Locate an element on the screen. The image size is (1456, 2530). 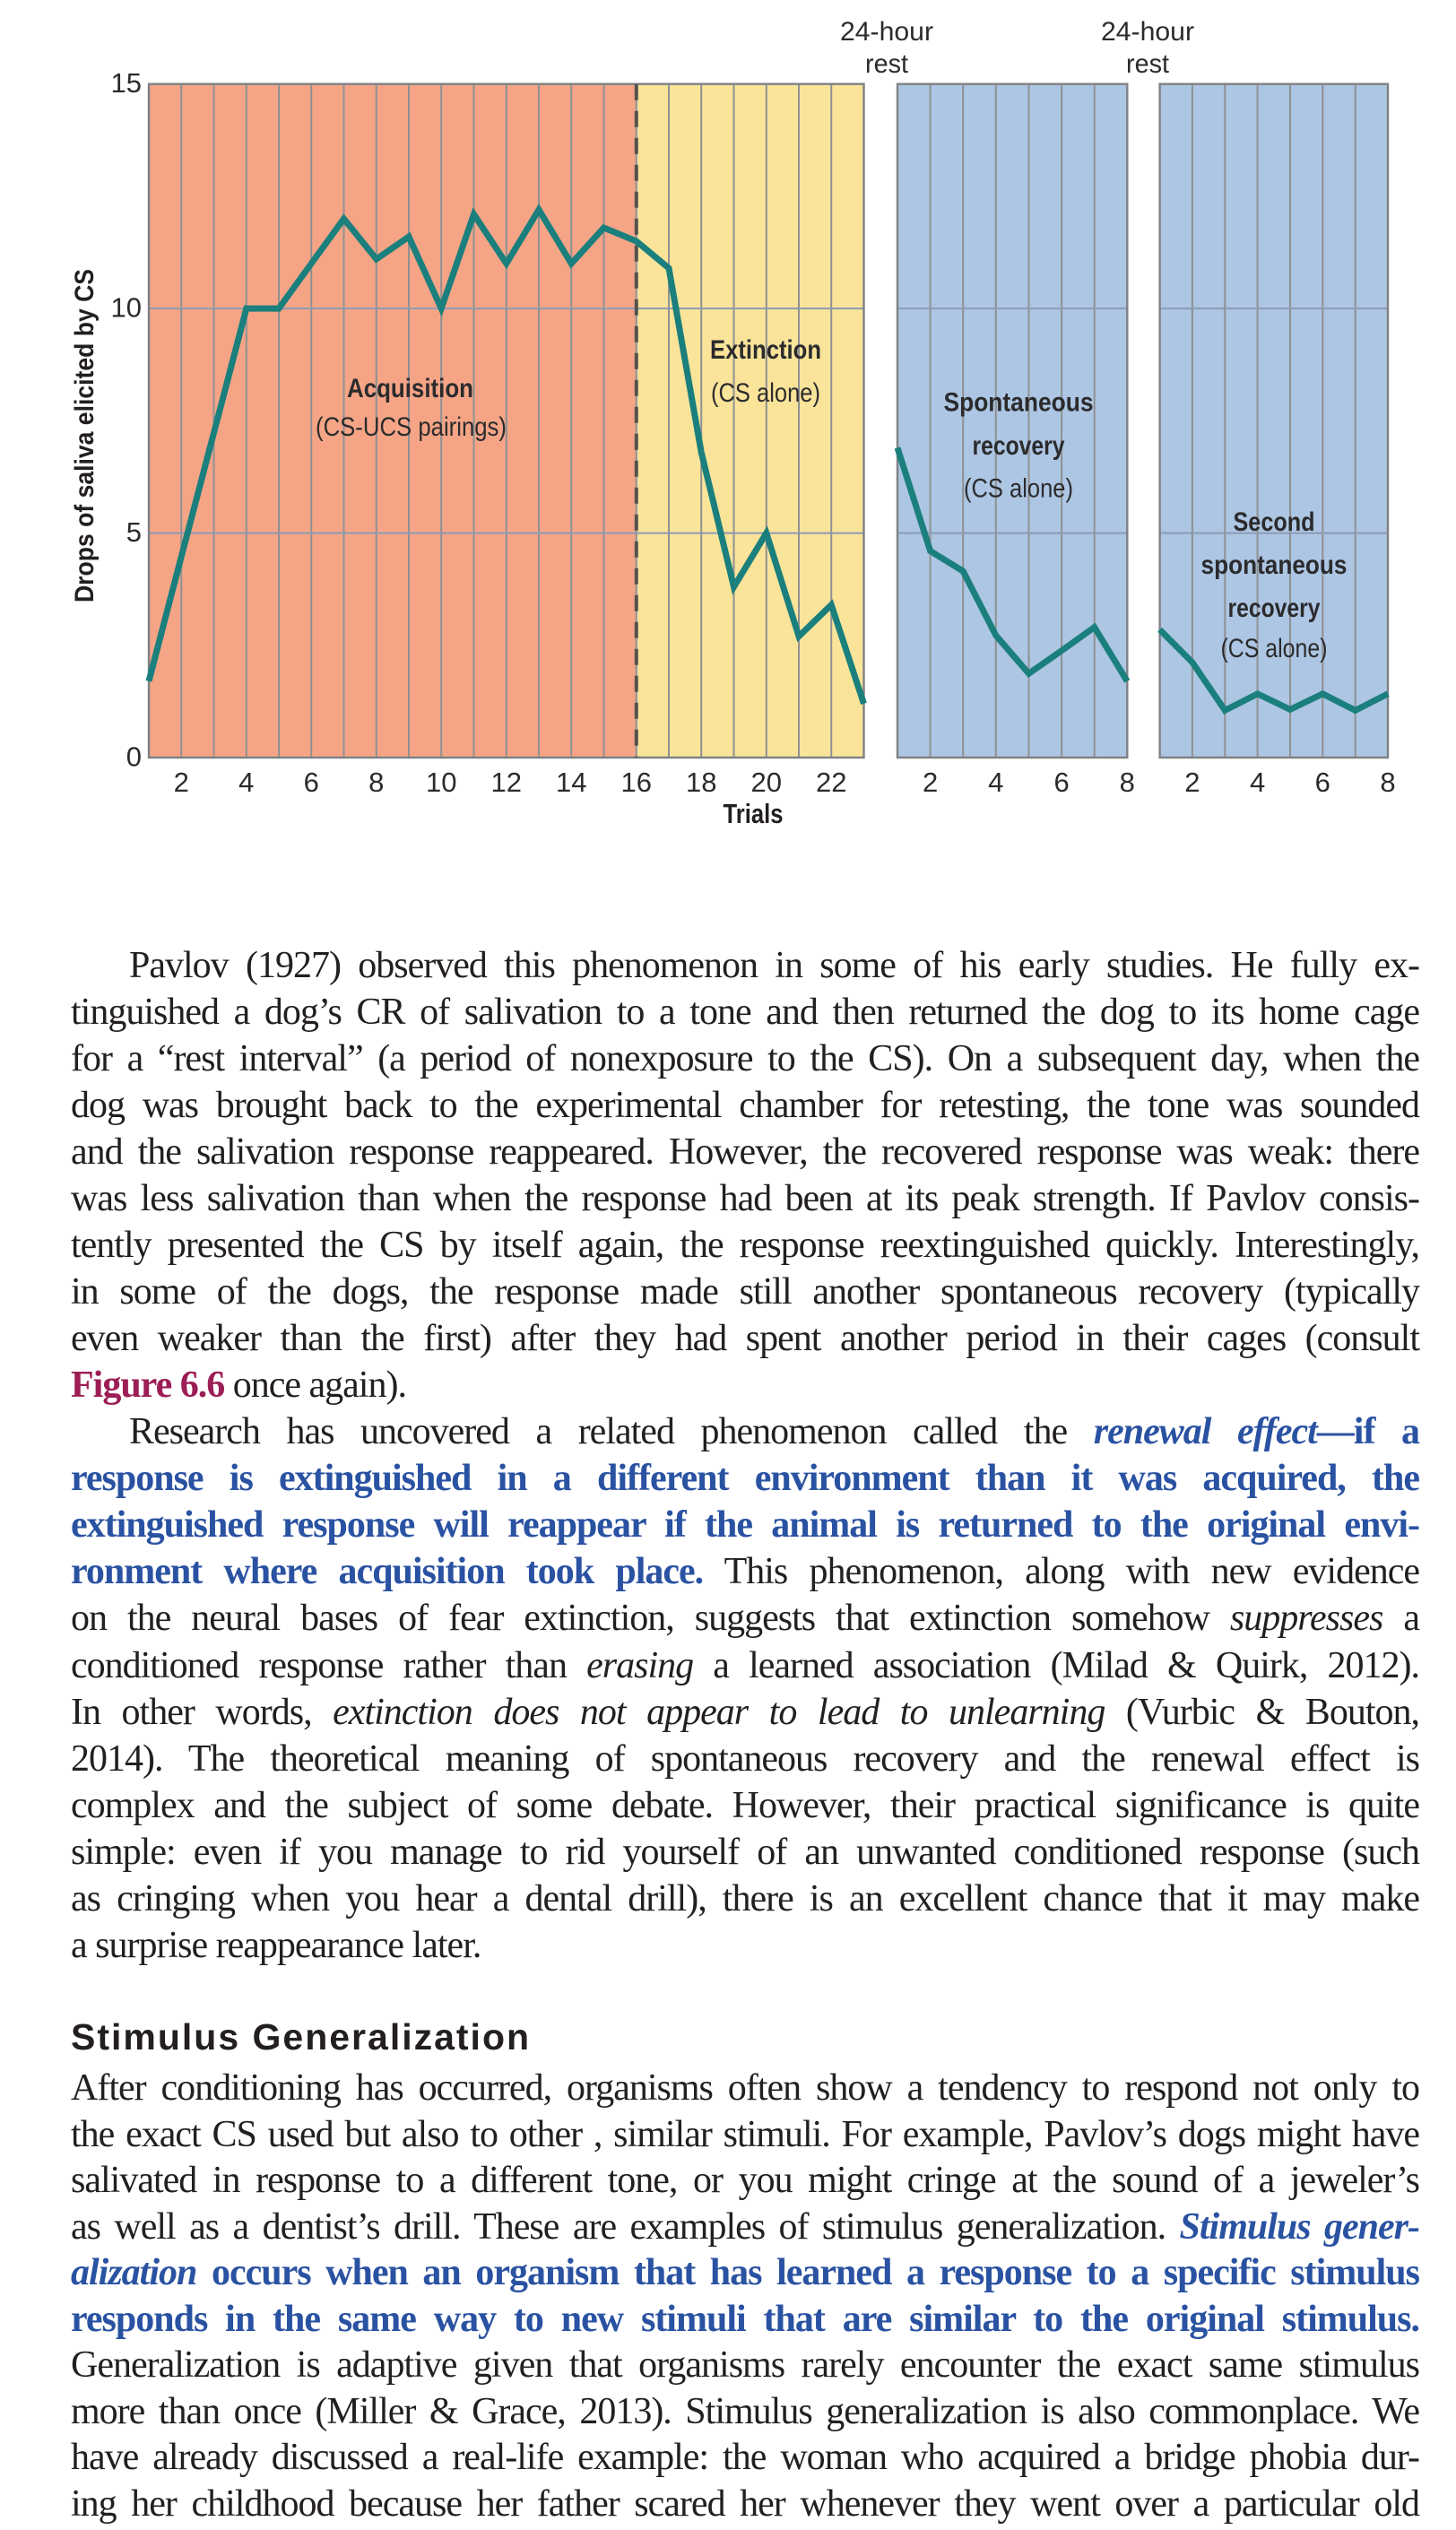
svg-text: Extinction is located at coordinates (765, 350).